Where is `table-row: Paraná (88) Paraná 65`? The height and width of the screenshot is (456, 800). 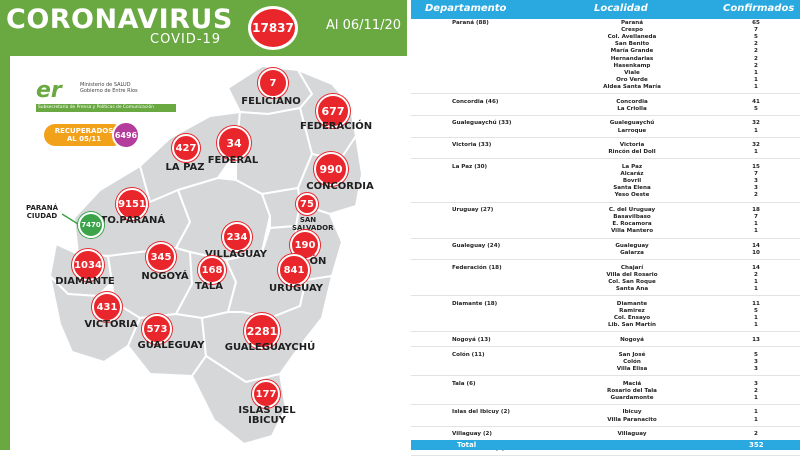
table-row: Paraná (88) Paraná 65 is located at coordinates (605, 23).